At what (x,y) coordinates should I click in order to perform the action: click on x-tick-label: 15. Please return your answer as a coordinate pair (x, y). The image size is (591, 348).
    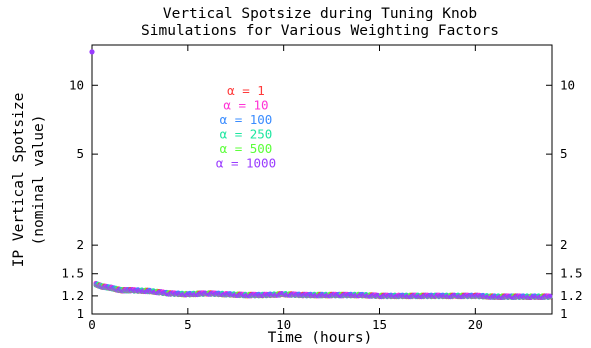
    Looking at the image, I should click on (379, 324).